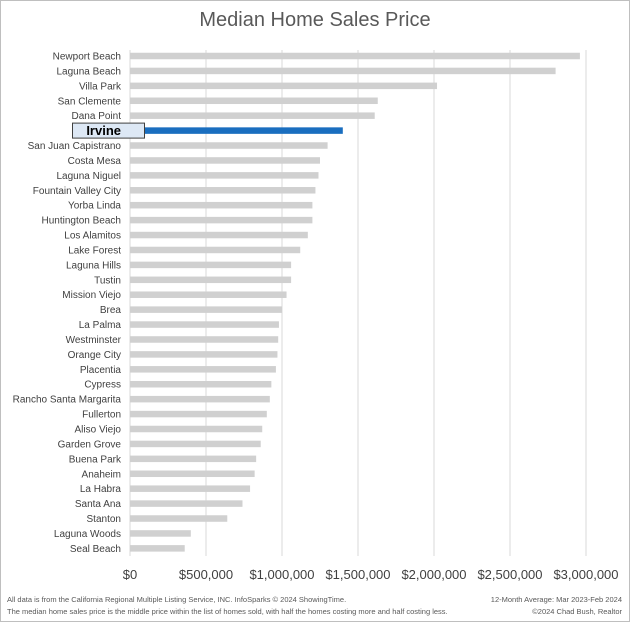  Describe the element at coordinates (91, 295) in the screenshot. I see `category-label: Mission Viejo` at that location.